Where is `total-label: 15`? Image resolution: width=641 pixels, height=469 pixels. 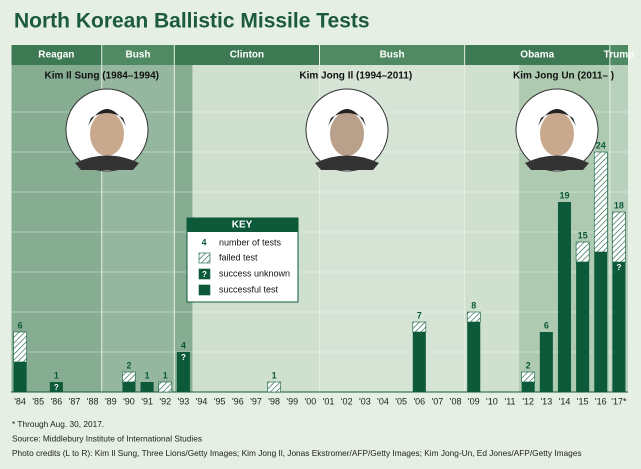 total-label: 15 is located at coordinates (583, 235).